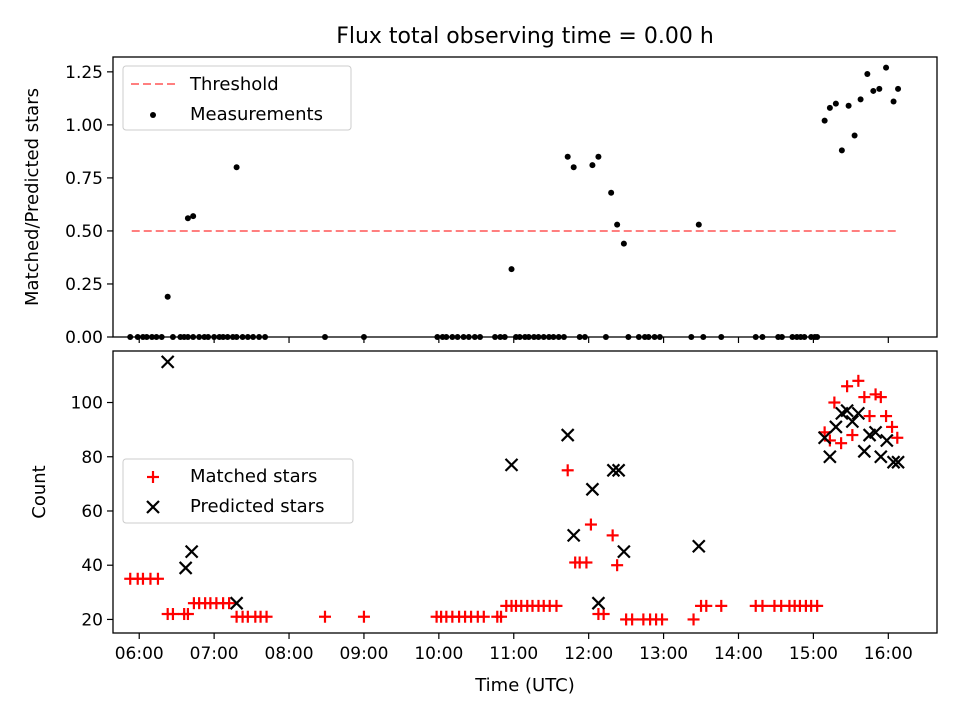 This screenshot has width=960, height=720. I want to click on legend-threshold-label: Threshold, so click(234, 84).